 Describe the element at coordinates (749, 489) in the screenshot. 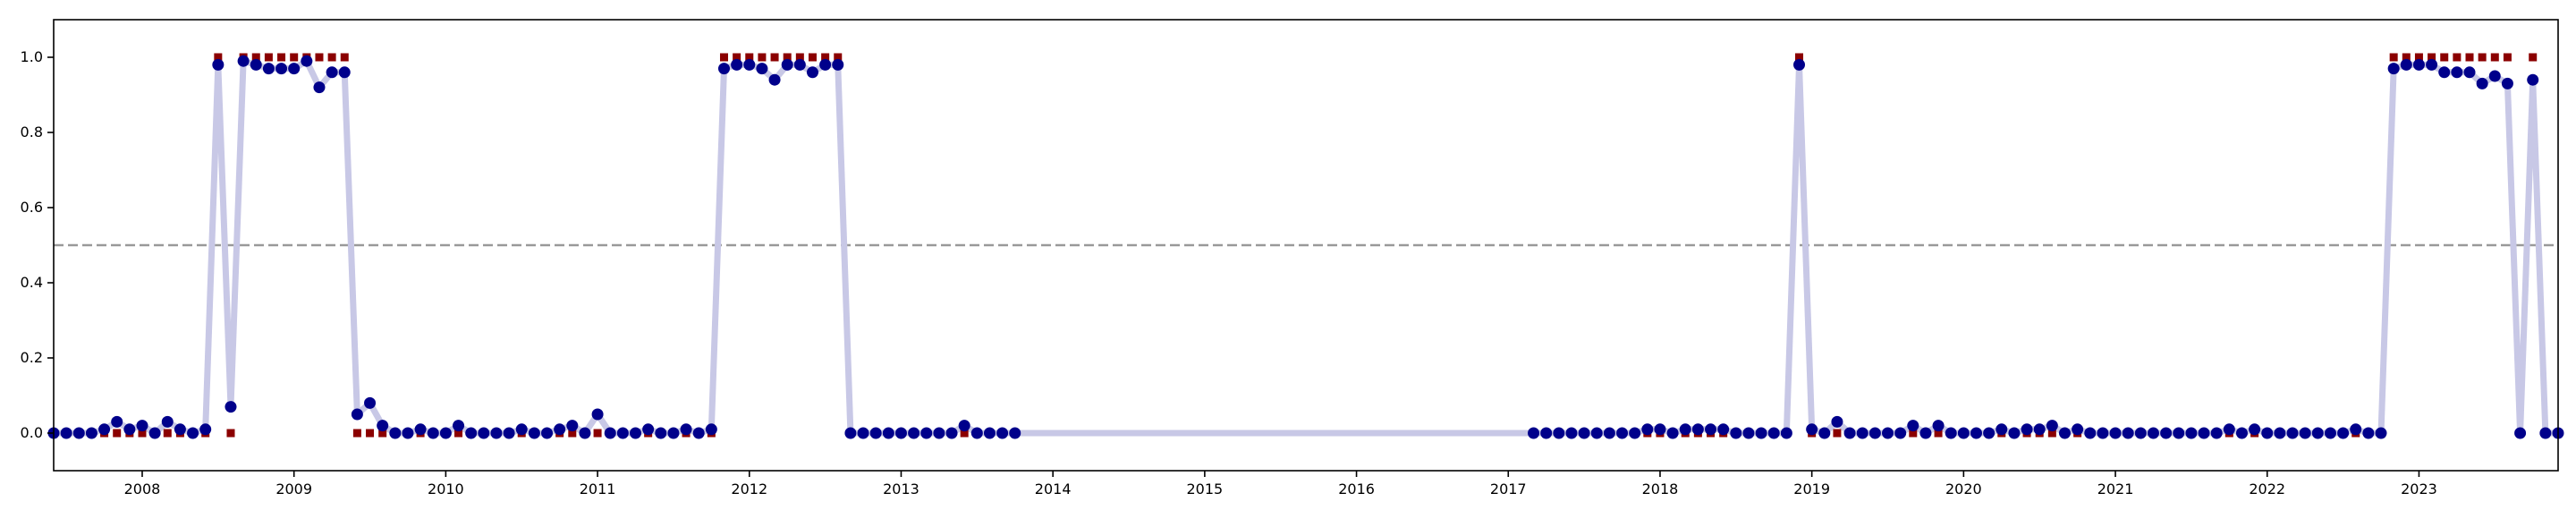

I see `x-tick-label: 2012` at that location.